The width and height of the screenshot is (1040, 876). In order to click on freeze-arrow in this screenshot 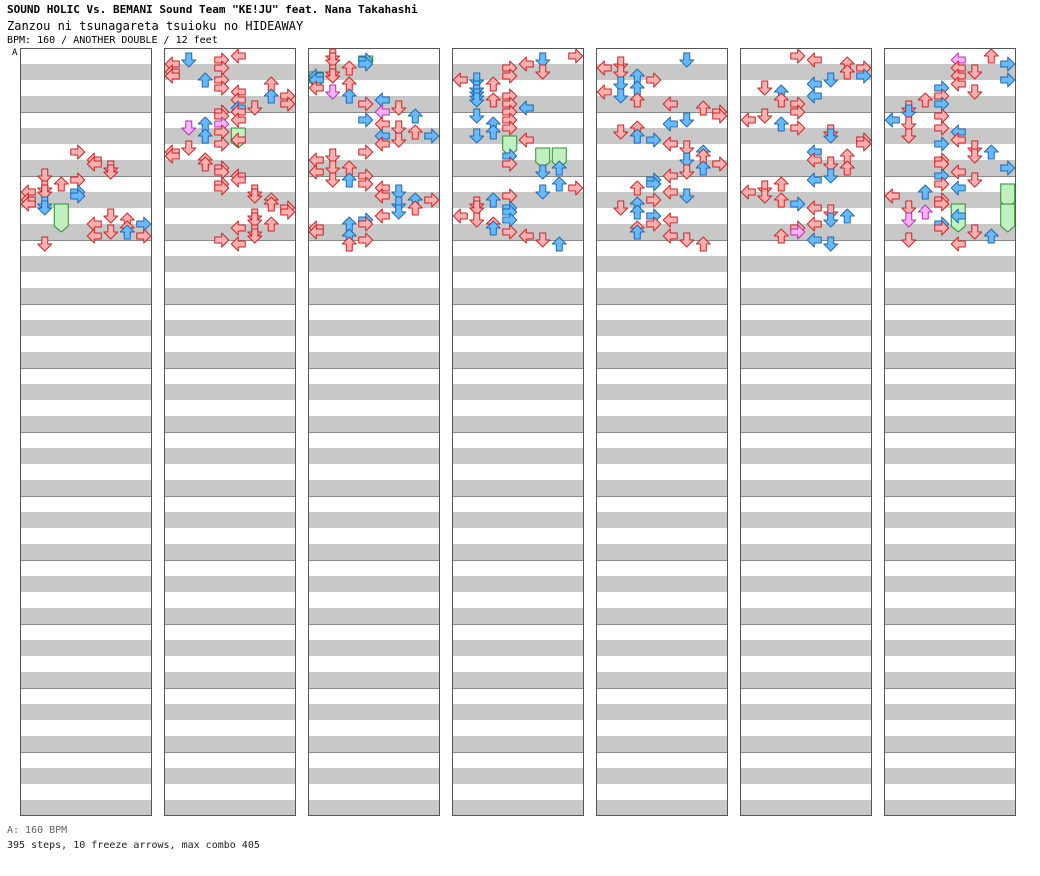, I will do `click(61, 218)`.